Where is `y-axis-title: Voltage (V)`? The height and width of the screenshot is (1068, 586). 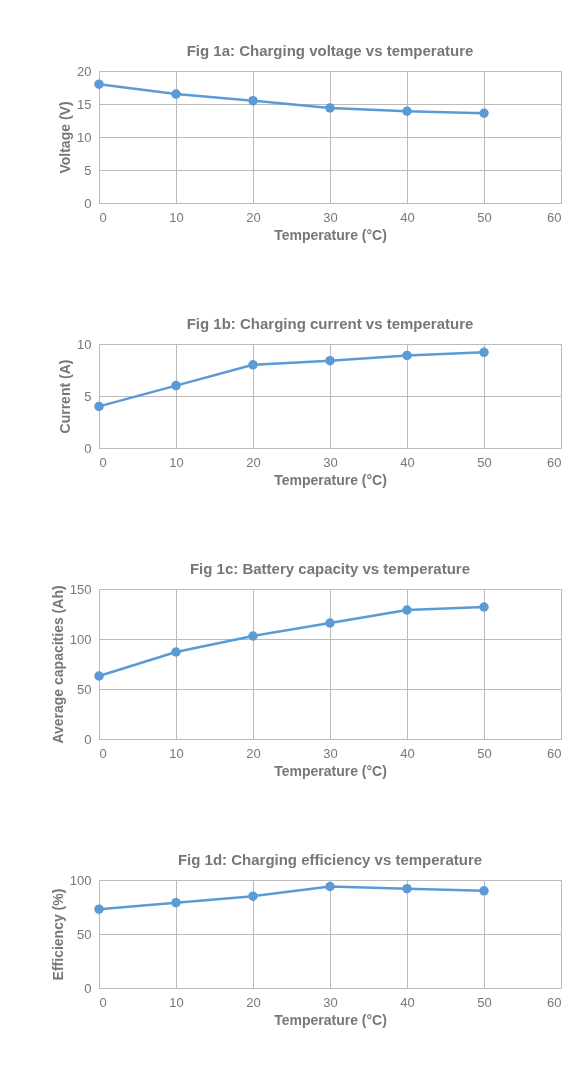
y-axis-title: Voltage (V) is located at coordinates (65, 137).